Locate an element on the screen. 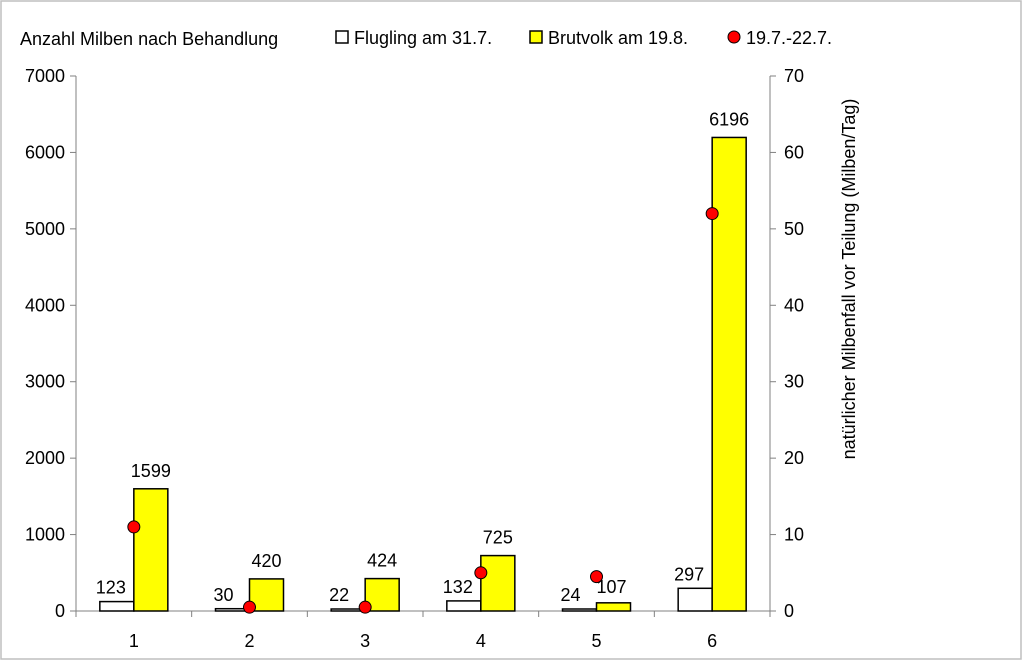 The image size is (1024, 667). x-tick-label: 1 is located at coordinates (134, 641).